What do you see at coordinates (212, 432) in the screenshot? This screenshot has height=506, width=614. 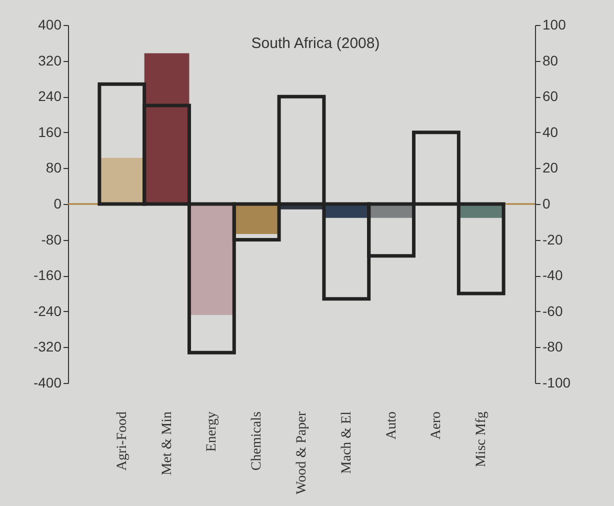 I see `x-tick-label: Energy` at bounding box center [212, 432].